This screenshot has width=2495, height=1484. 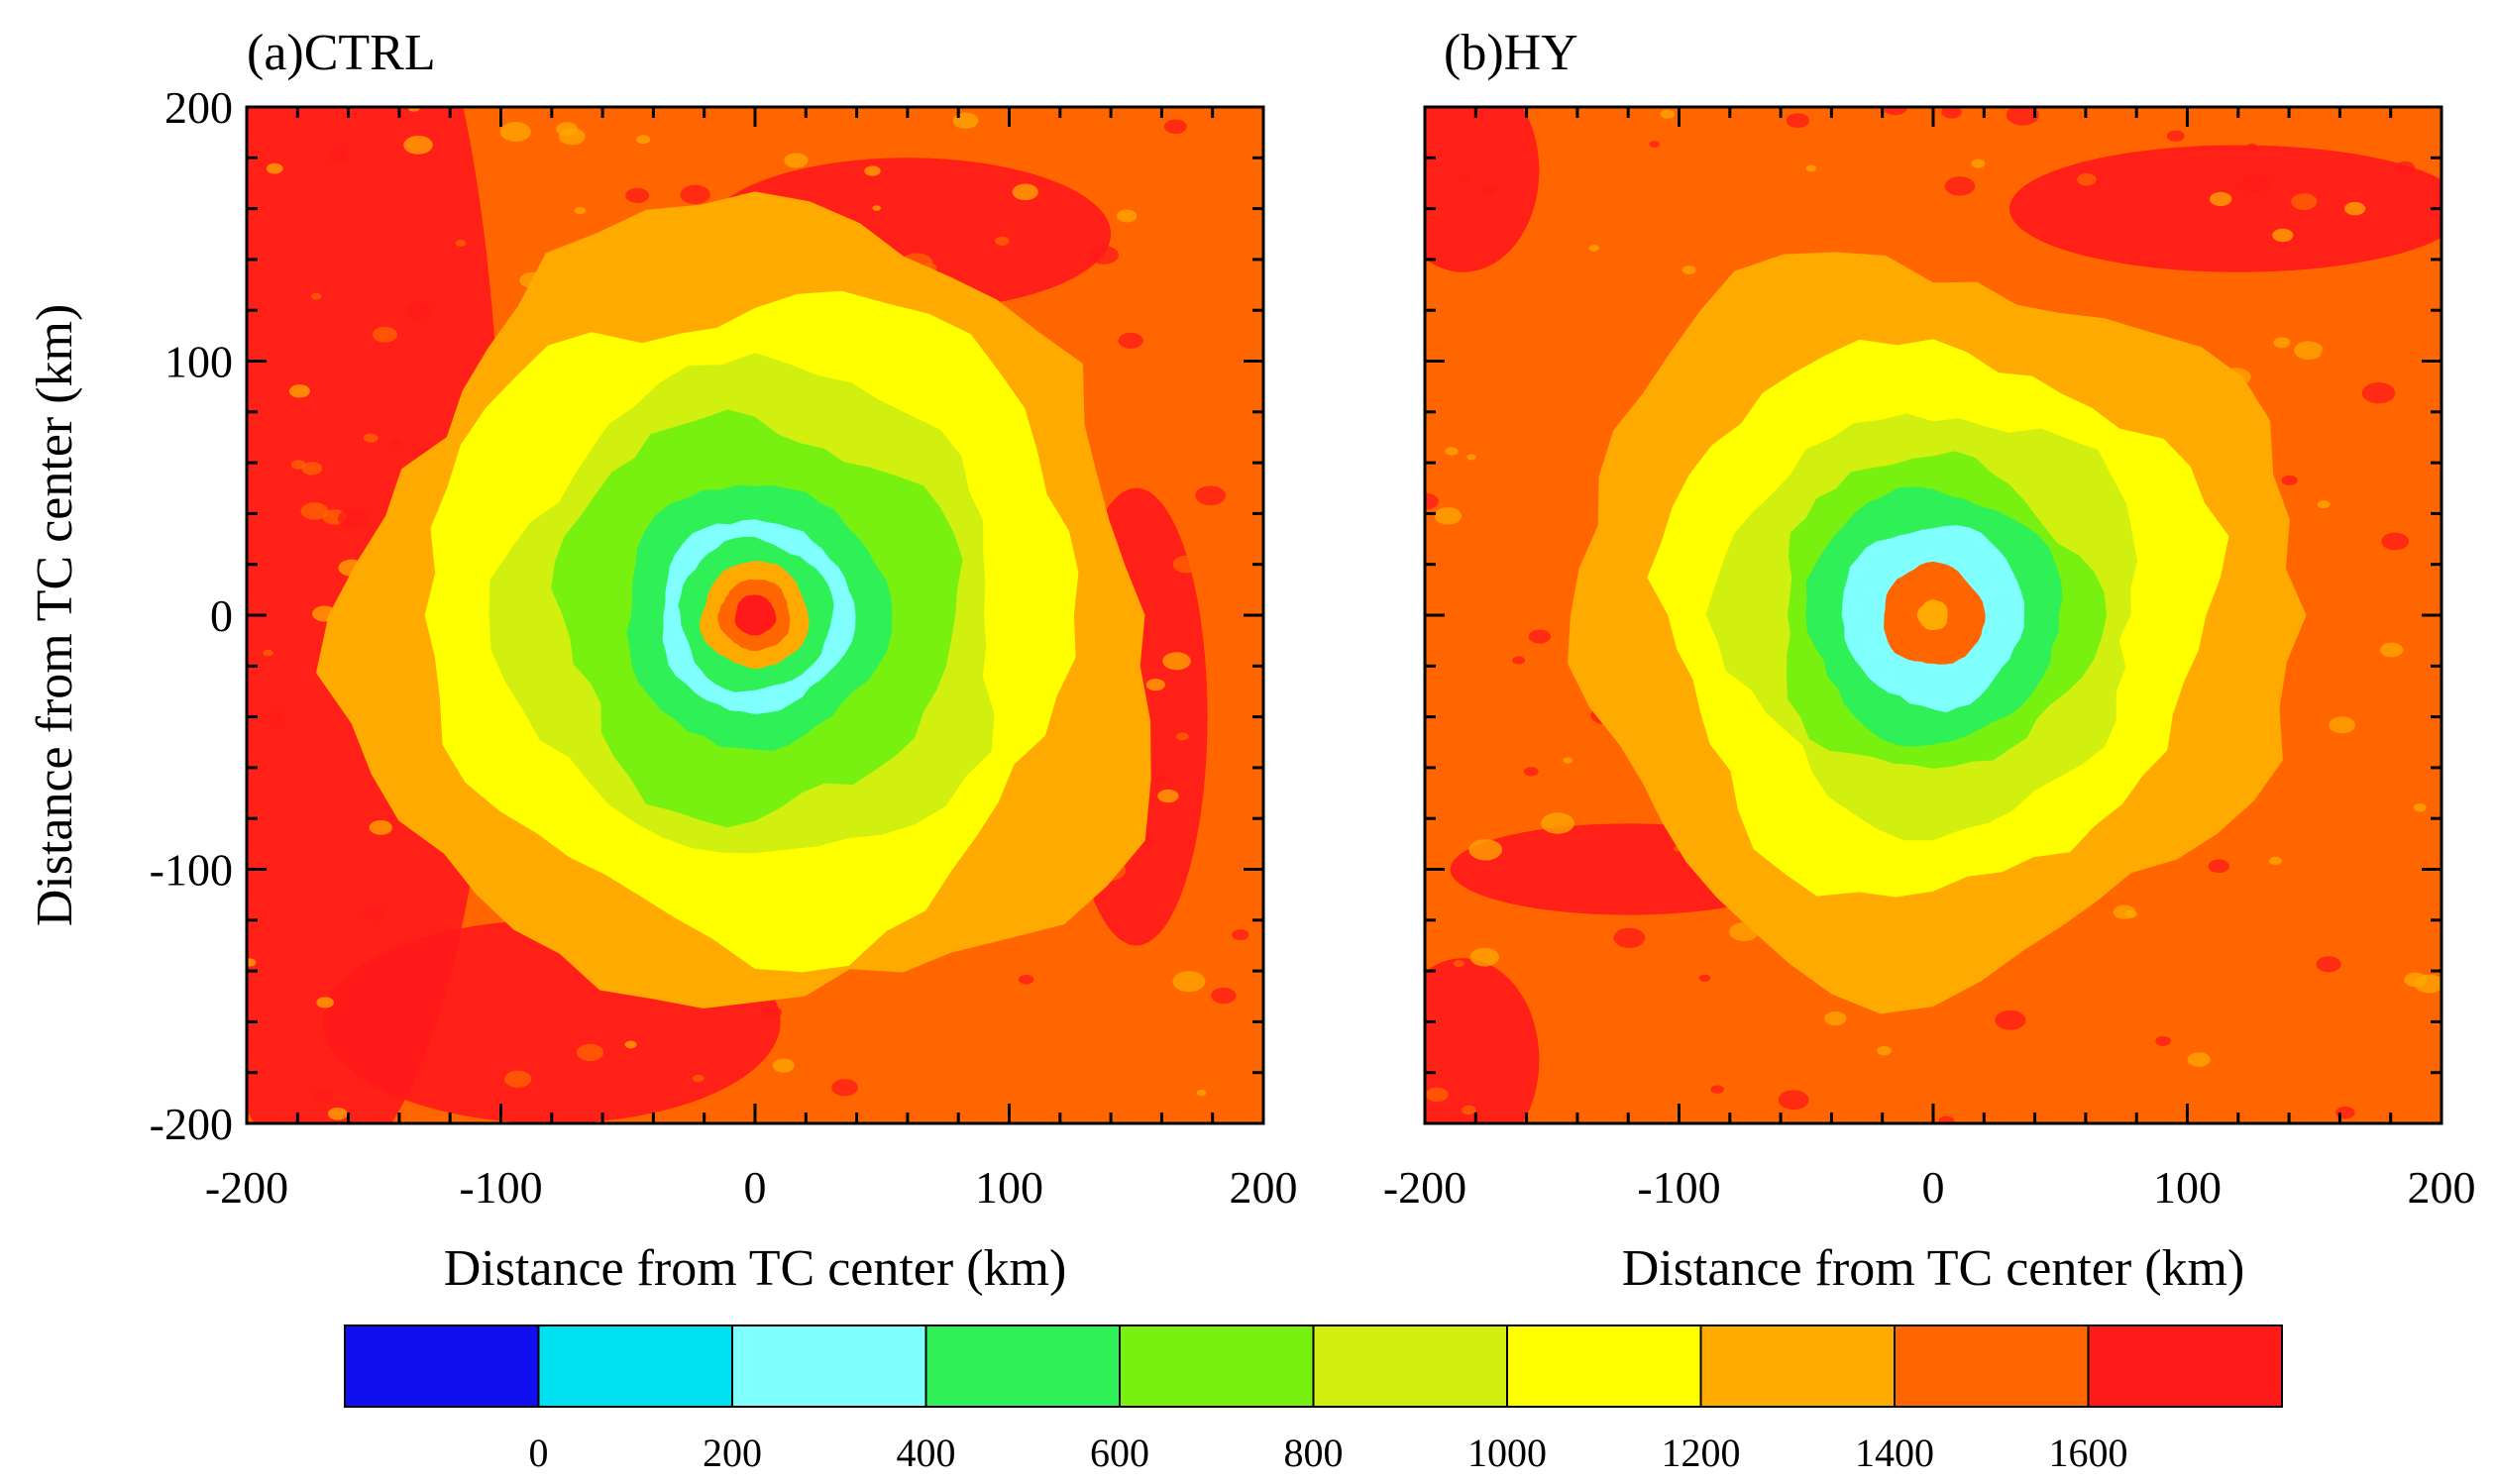 I want to click on x-tick-label-ctrl: -100, so click(x=501, y=1188).